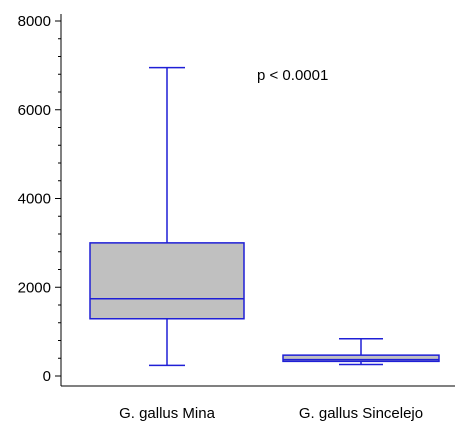 This screenshot has height=427, width=463. I want to click on y-tick-label: 0, so click(47, 376).